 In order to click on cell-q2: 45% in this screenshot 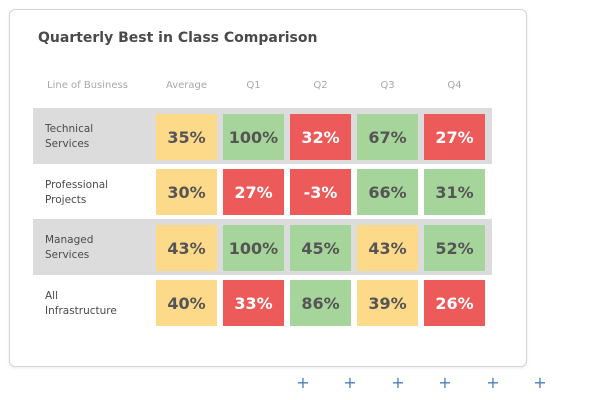, I will do `click(320, 248)`.